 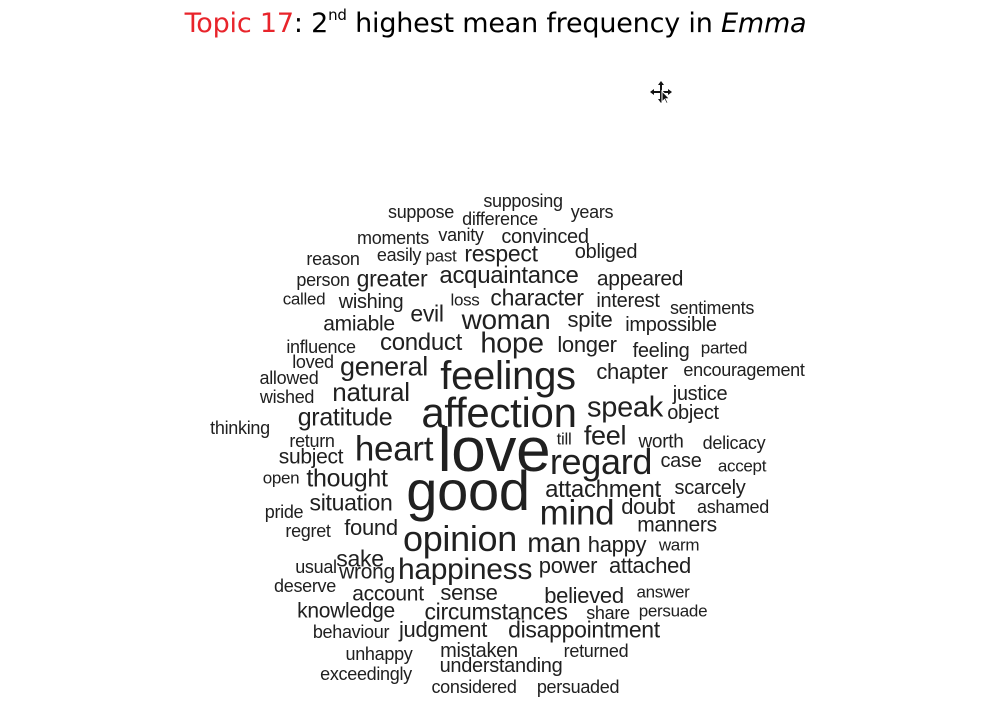 What do you see at coordinates (700, 394) in the screenshot?
I see `cloud-word-justice: justice` at bounding box center [700, 394].